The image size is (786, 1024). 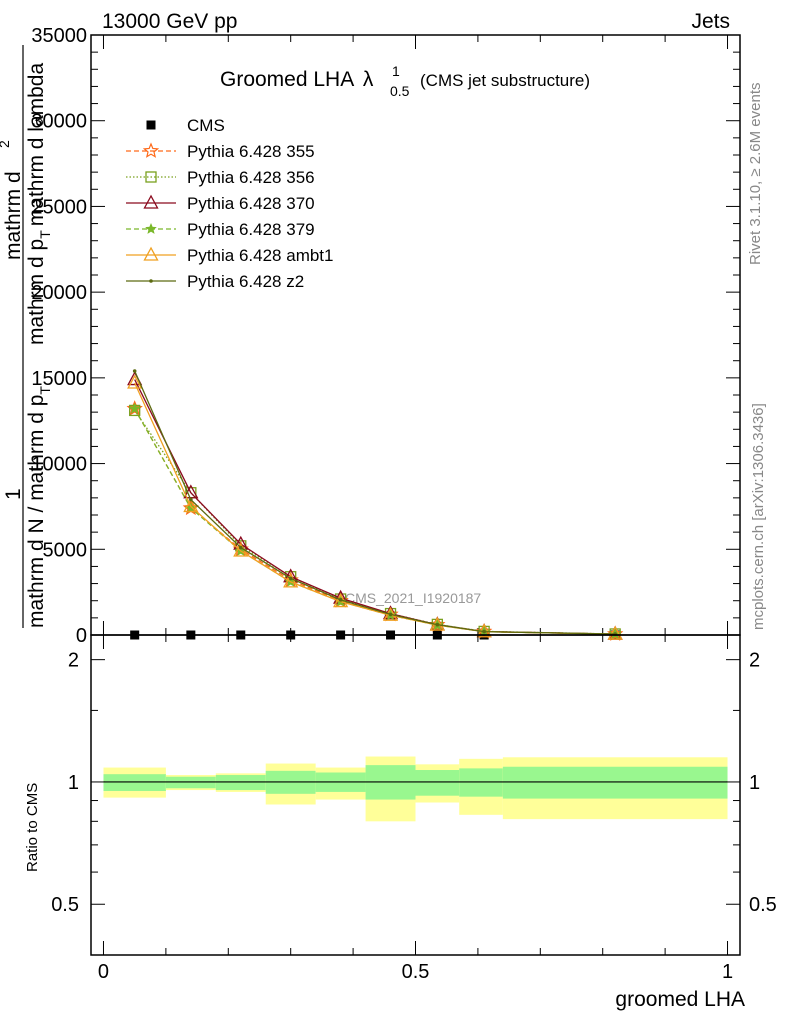 I want to click on main-ytick-label: 15000, so click(x=59, y=379).